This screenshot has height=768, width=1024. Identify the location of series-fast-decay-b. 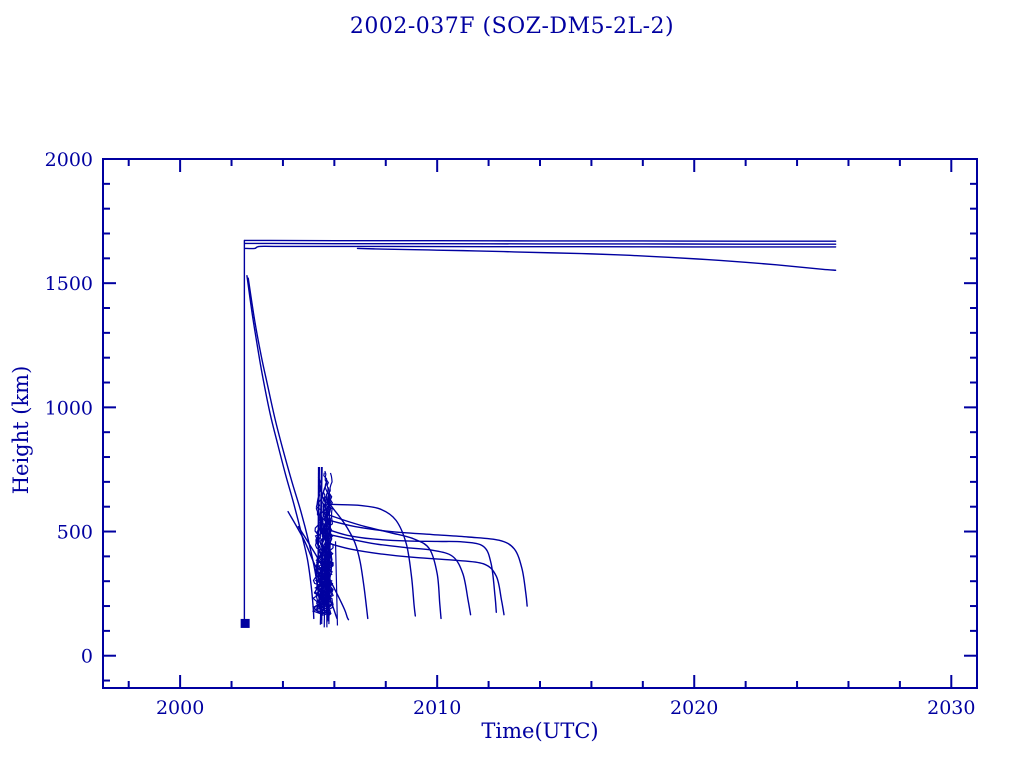
(285, 449).